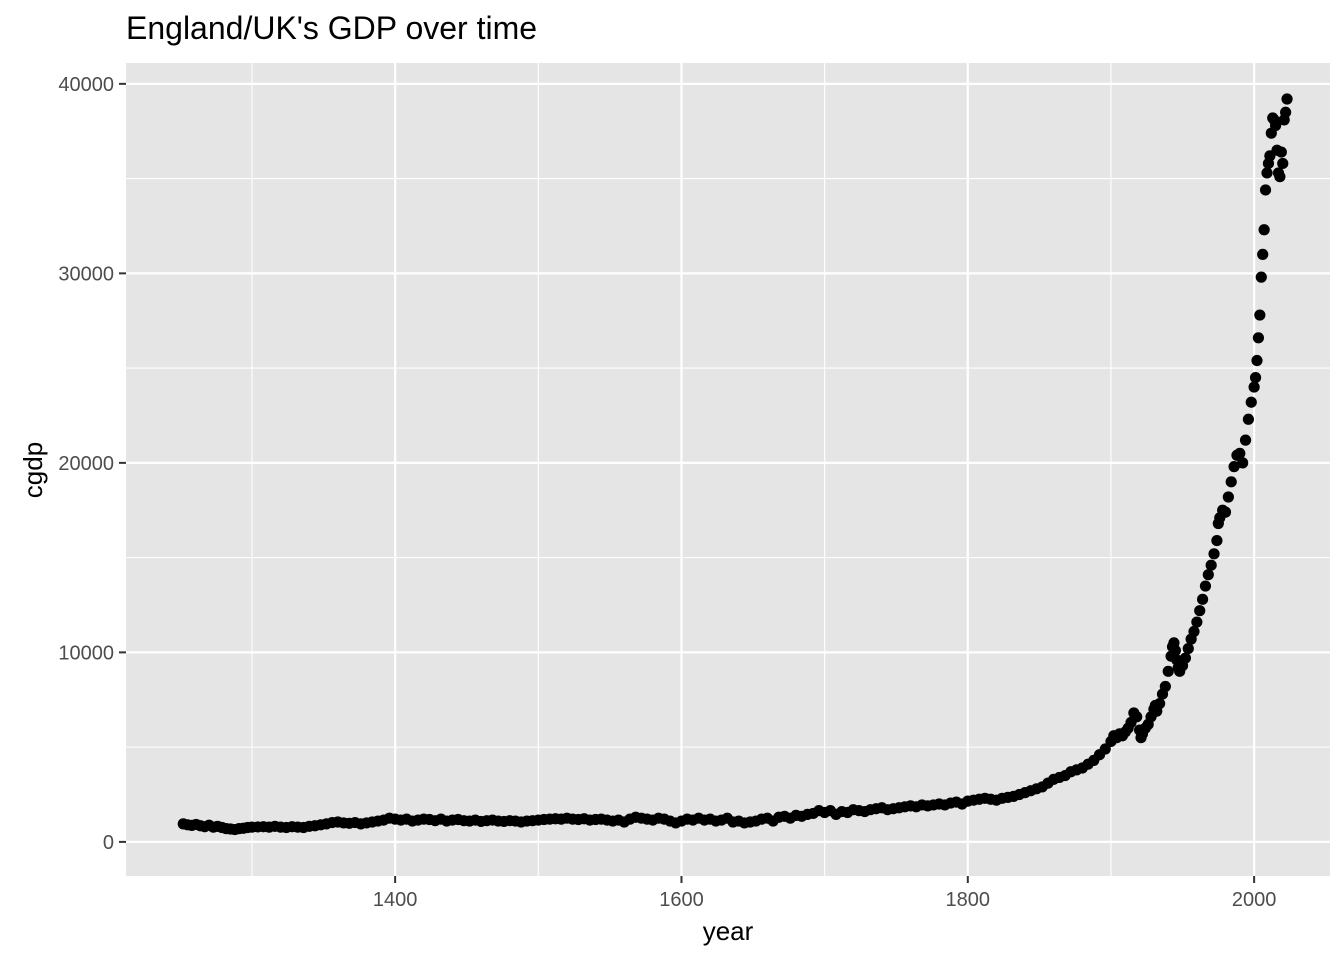 The height and width of the screenshot is (965, 1344). What do you see at coordinates (86, 274) in the screenshot?
I see `y-tick-label: 30000` at bounding box center [86, 274].